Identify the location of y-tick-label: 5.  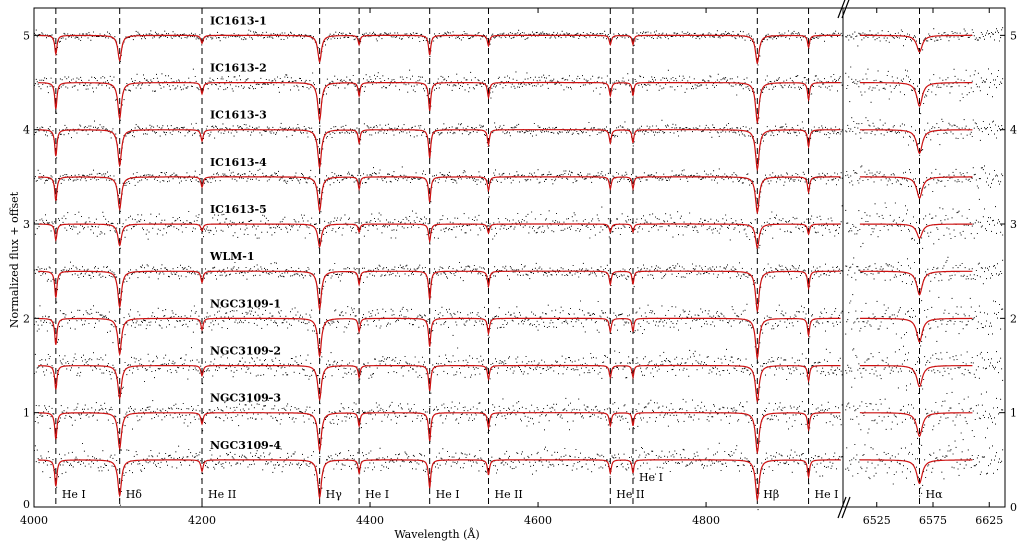
(26, 35).